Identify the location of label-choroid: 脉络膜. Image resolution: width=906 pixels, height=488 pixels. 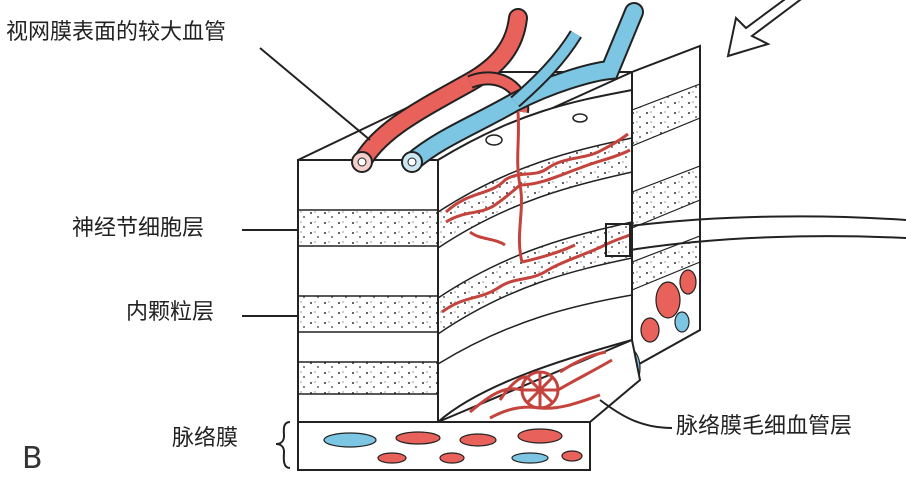
(205, 438).